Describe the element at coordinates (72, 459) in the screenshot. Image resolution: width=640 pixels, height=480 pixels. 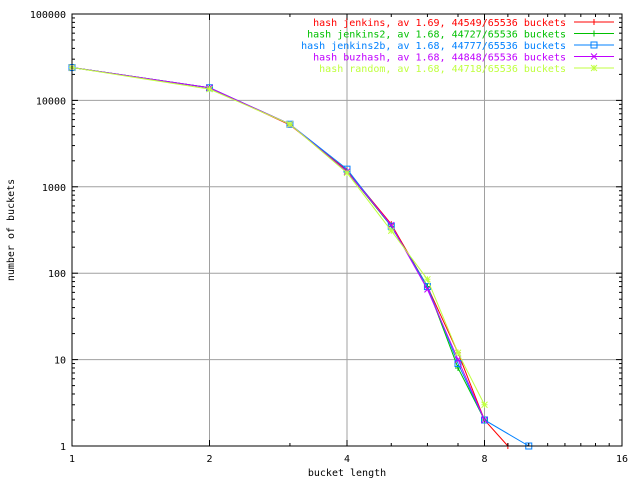
I see `x-tick-label: 1` at that location.